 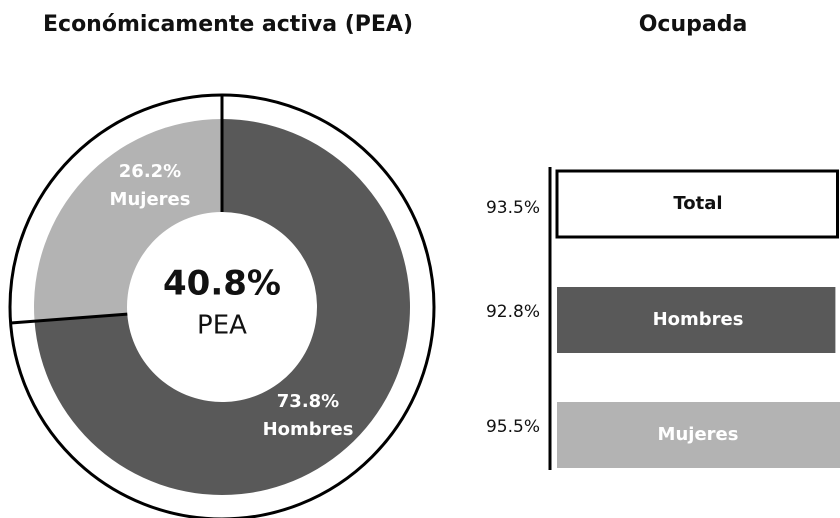 What do you see at coordinates (69, 318) in the screenshot?
I see `separator` at bounding box center [69, 318].